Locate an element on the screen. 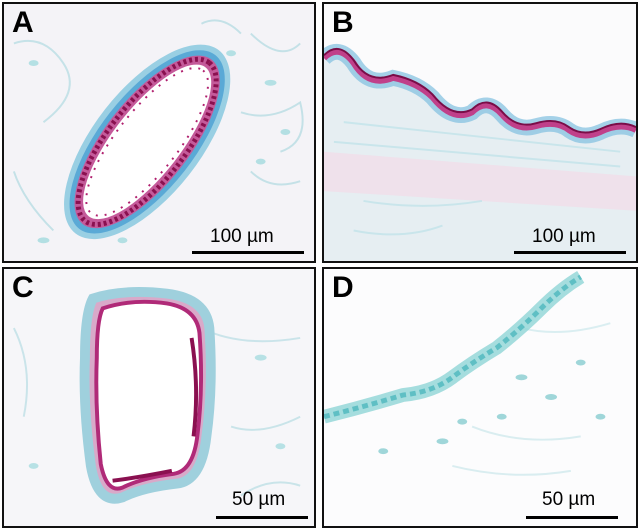 The image size is (640, 530). panel-a-label: A is located at coordinates (23, 22).